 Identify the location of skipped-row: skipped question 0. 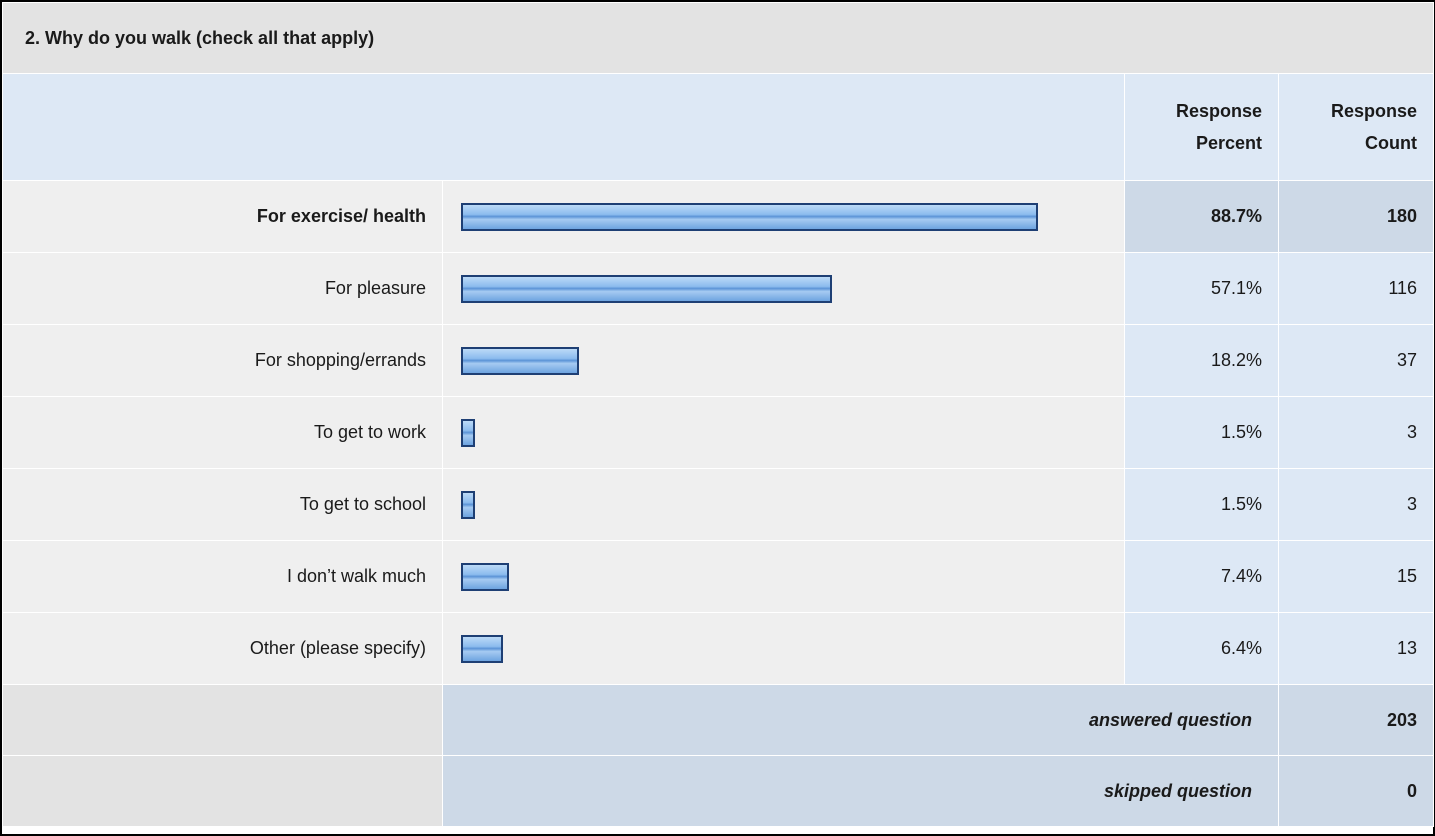
(718, 791).